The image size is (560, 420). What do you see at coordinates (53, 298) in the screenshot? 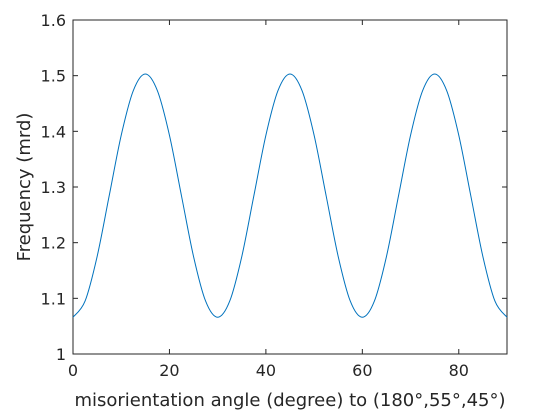
I see `y-tick-label: 1.1` at bounding box center [53, 298].